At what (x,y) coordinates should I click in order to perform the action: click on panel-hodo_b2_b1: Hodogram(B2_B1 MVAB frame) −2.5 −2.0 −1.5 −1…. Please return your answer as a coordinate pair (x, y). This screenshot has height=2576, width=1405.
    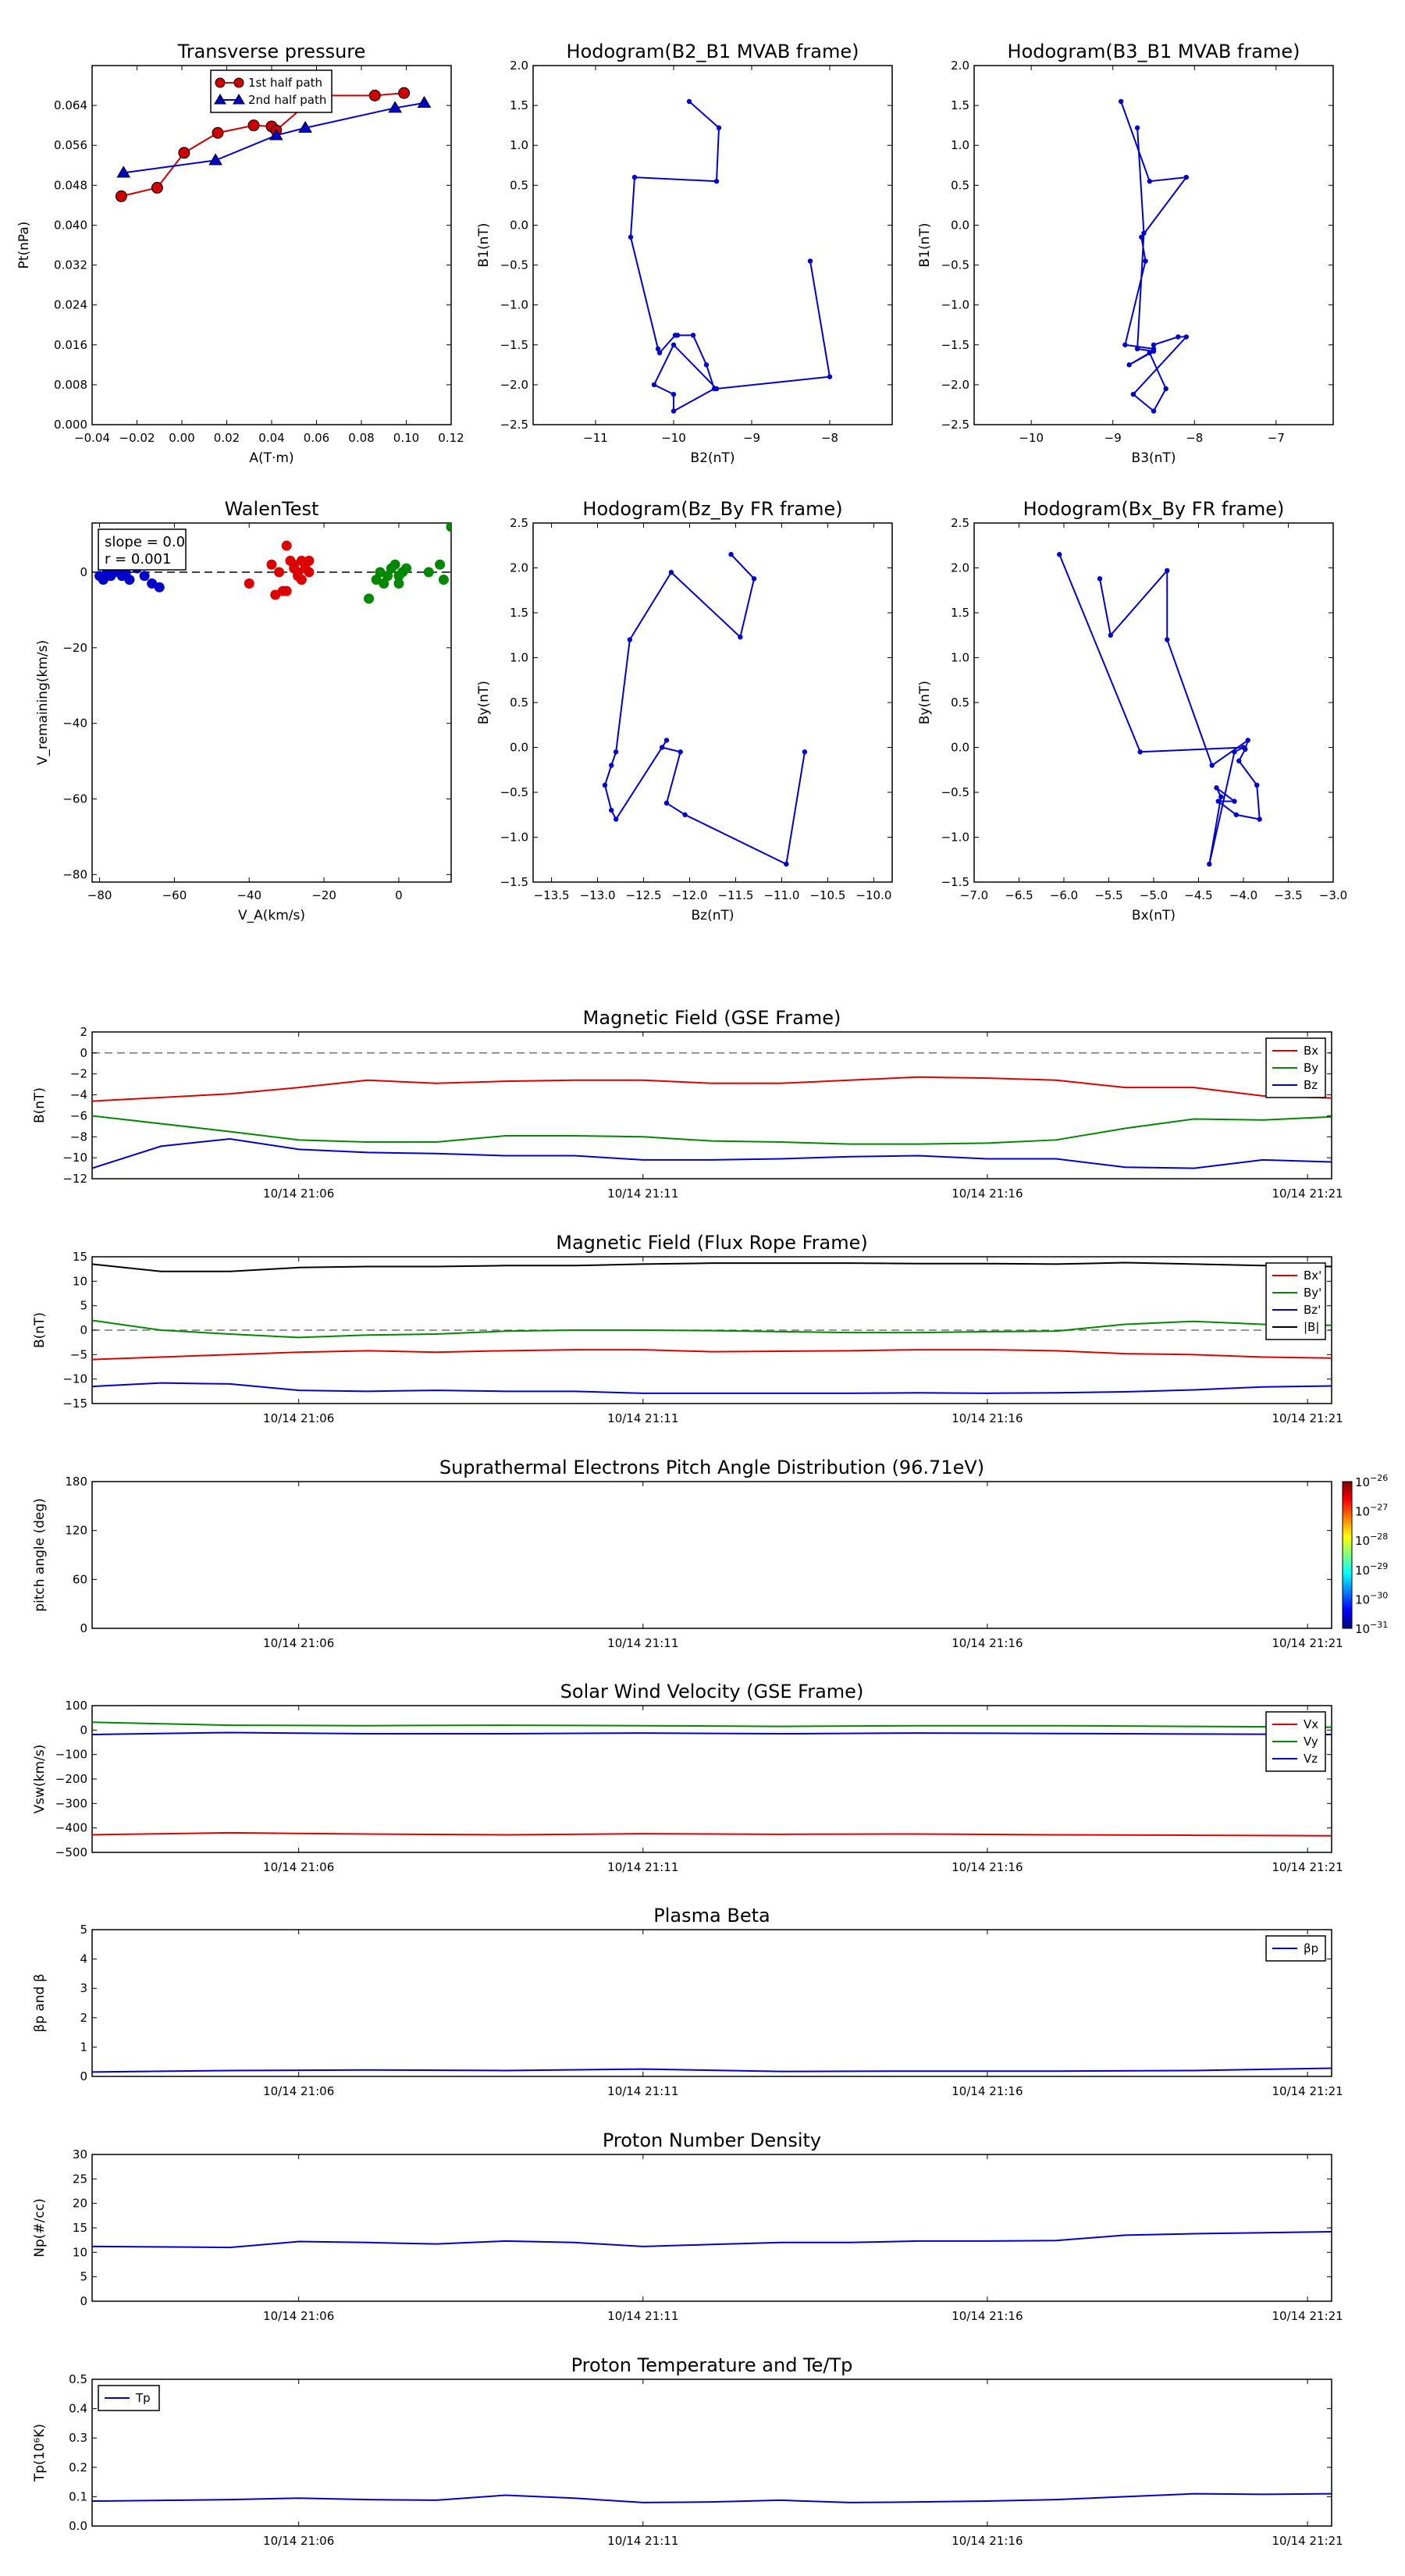
    Looking at the image, I should click on (684, 253).